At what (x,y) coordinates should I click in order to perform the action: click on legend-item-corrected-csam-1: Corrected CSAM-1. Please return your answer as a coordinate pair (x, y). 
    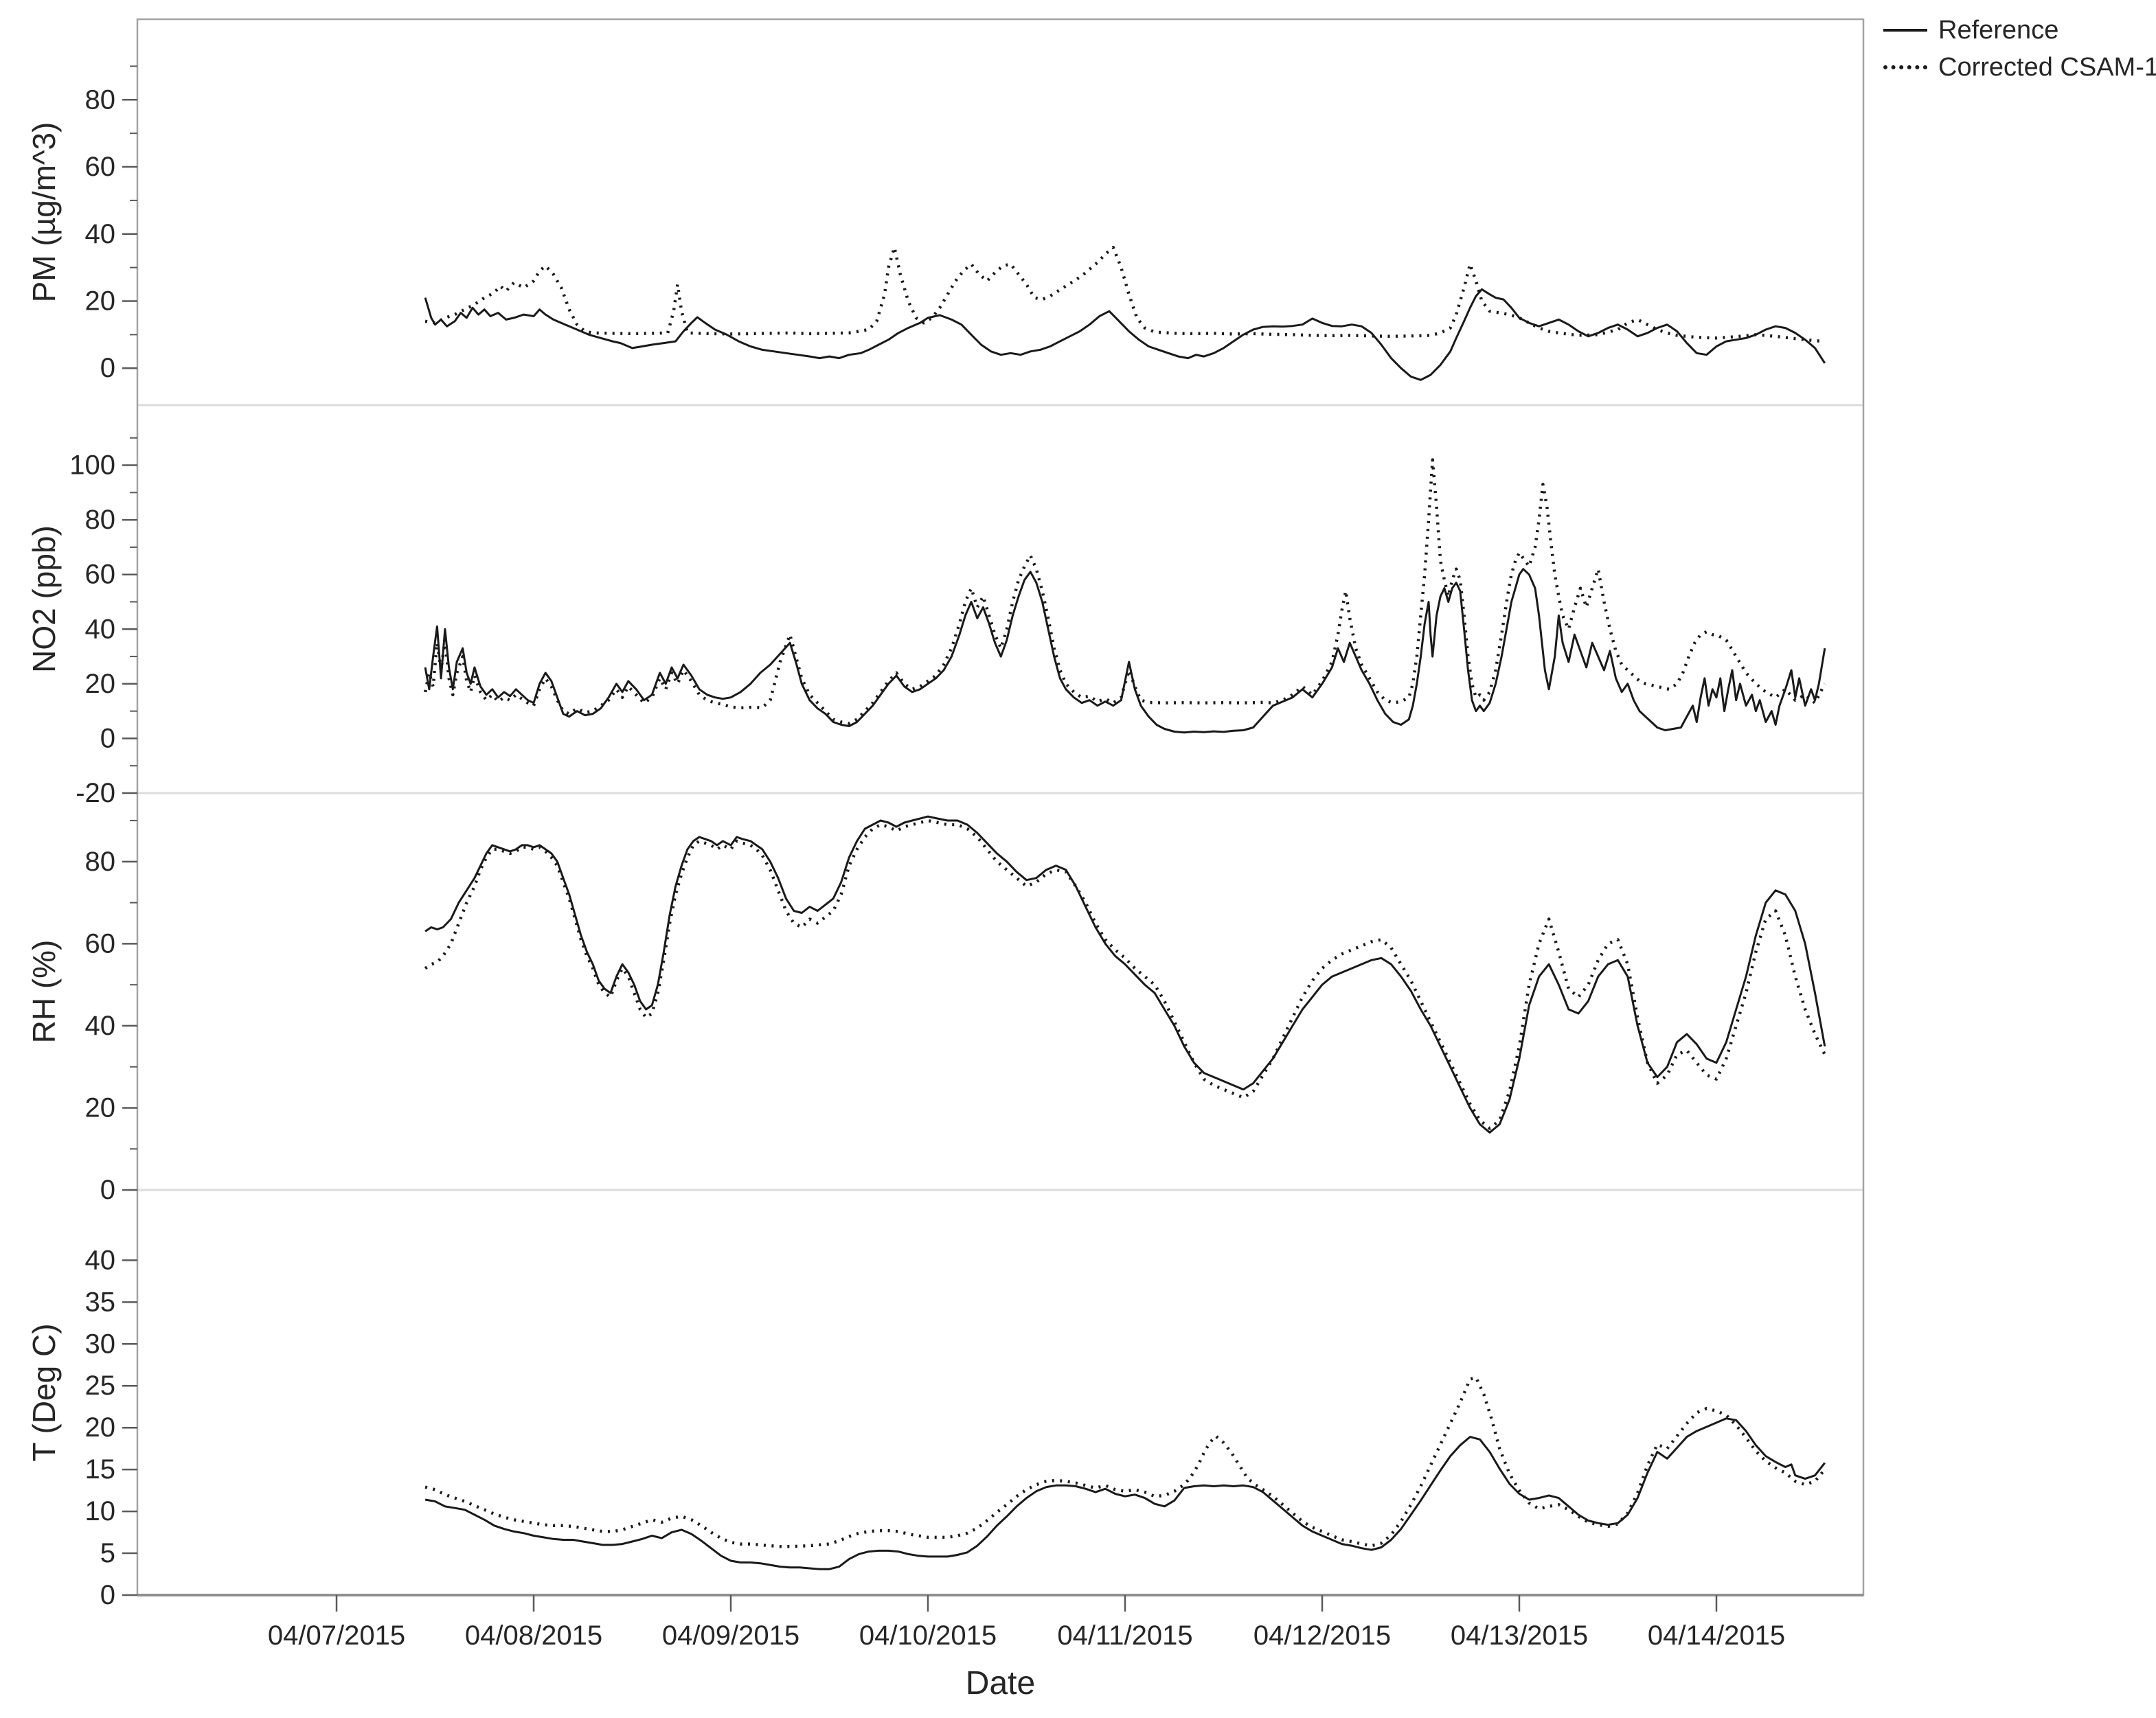
    Looking at the image, I should click on (2019, 67).